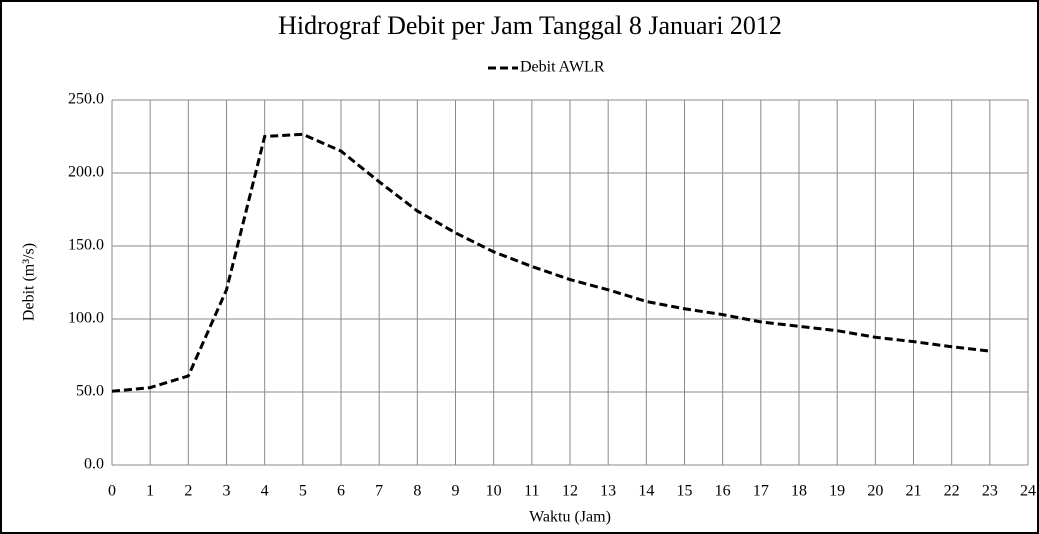  What do you see at coordinates (86, 245) in the screenshot?
I see `y-tick-label: 150.0` at bounding box center [86, 245].